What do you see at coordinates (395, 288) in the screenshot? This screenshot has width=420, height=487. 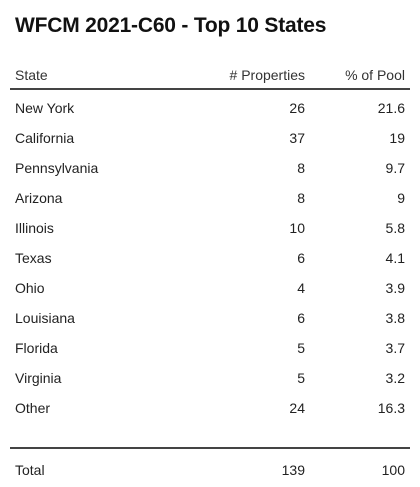 I see `pct-of-pool-cell: 3.9` at bounding box center [395, 288].